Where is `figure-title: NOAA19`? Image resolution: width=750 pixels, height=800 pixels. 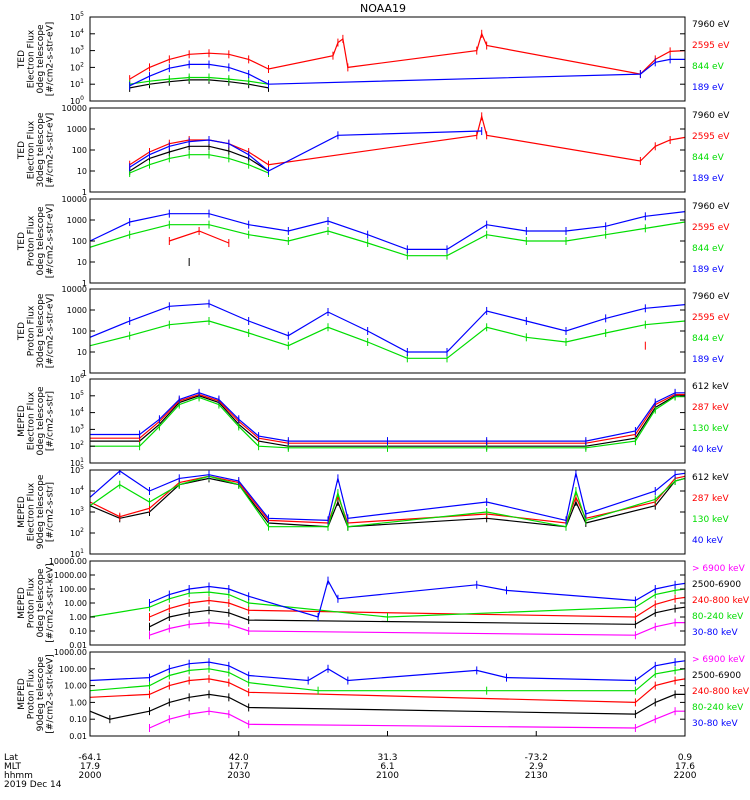
figure-title: NOAA19 is located at coordinates (383, 8).